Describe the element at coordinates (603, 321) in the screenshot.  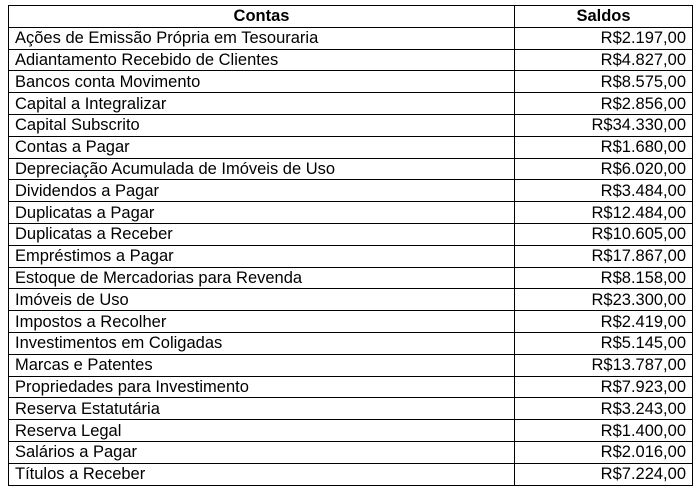
I see `balance-cell: R$2.419,00` at that location.